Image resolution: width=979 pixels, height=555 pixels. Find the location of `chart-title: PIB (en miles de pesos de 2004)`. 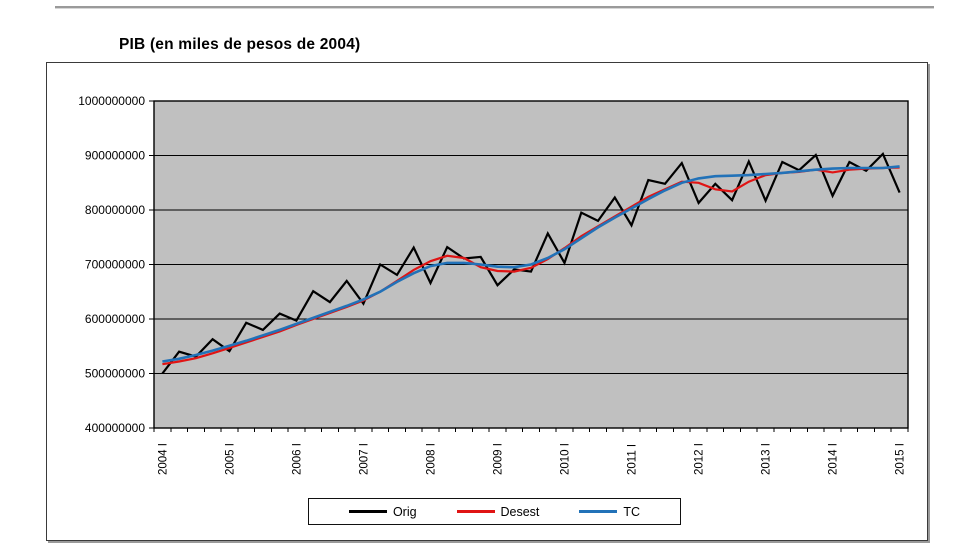

chart-title: PIB (en miles de pesos de 2004) is located at coordinates (240, 44).